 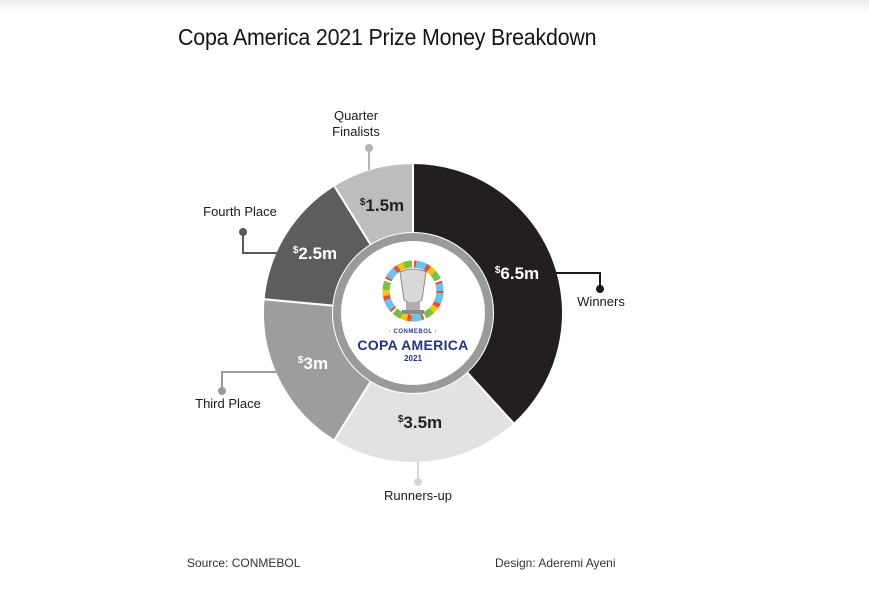 What do you see at coordinates (244, 563) in the screenshot?
I see `source-note: Source: CONMEBOL` at bounding box center [244, 563].